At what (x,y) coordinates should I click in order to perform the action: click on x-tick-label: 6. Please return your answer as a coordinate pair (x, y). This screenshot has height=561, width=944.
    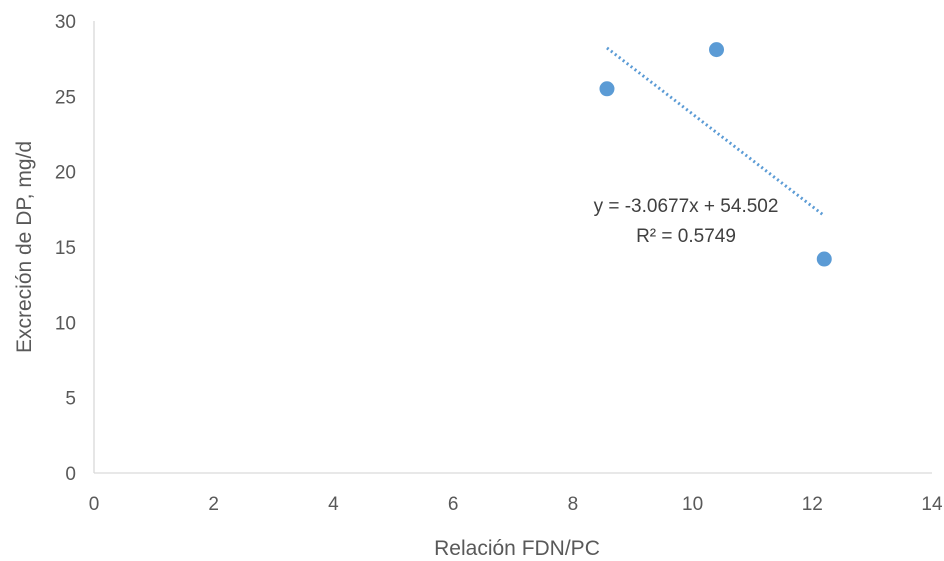
    Looking at the image, I should click on (453, 504).